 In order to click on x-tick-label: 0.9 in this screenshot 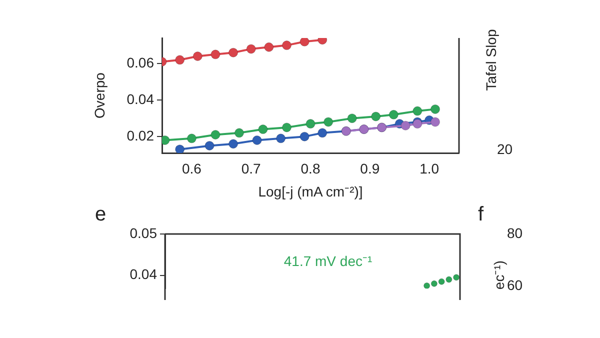, I will do `click(370, 168)`.